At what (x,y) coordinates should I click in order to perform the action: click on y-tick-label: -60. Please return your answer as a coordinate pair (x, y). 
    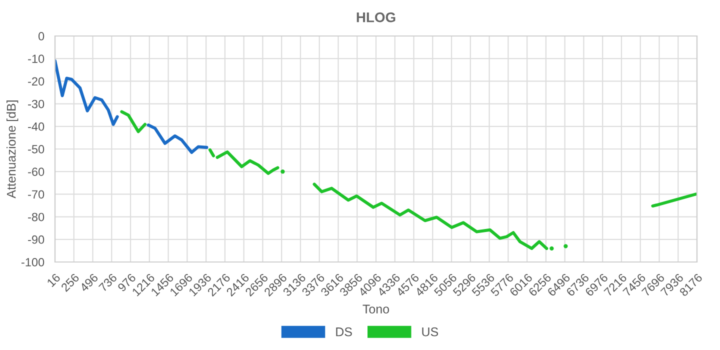
    Looking at the image, I should click on (36, 172).